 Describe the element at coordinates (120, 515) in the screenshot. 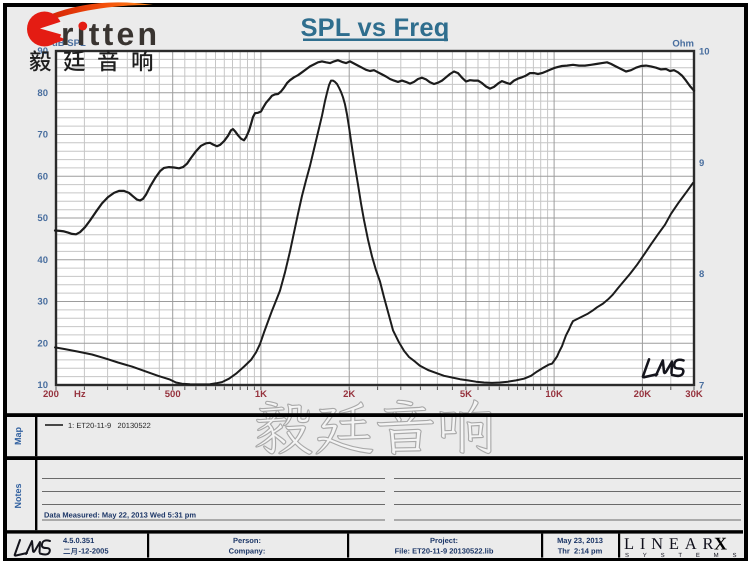

I see `svg-text:Data Measured: May 22, 2013 W: Data Measured: May 22, 2013 Wed 5:31 pm` at that location.